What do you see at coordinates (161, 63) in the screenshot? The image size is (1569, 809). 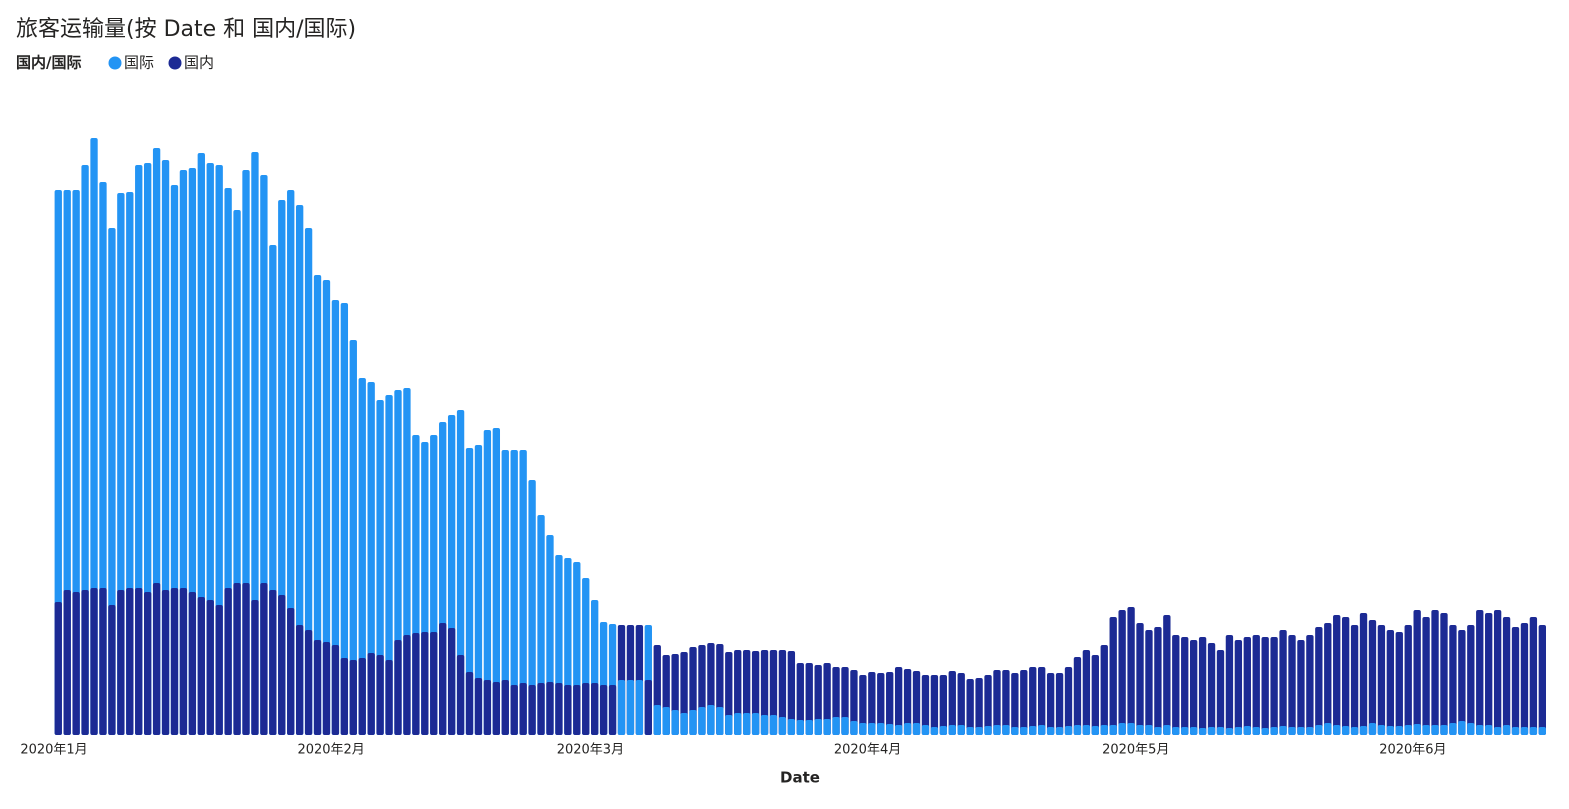 I see `legend: 国际 国内` at bounding box center [161, 63].